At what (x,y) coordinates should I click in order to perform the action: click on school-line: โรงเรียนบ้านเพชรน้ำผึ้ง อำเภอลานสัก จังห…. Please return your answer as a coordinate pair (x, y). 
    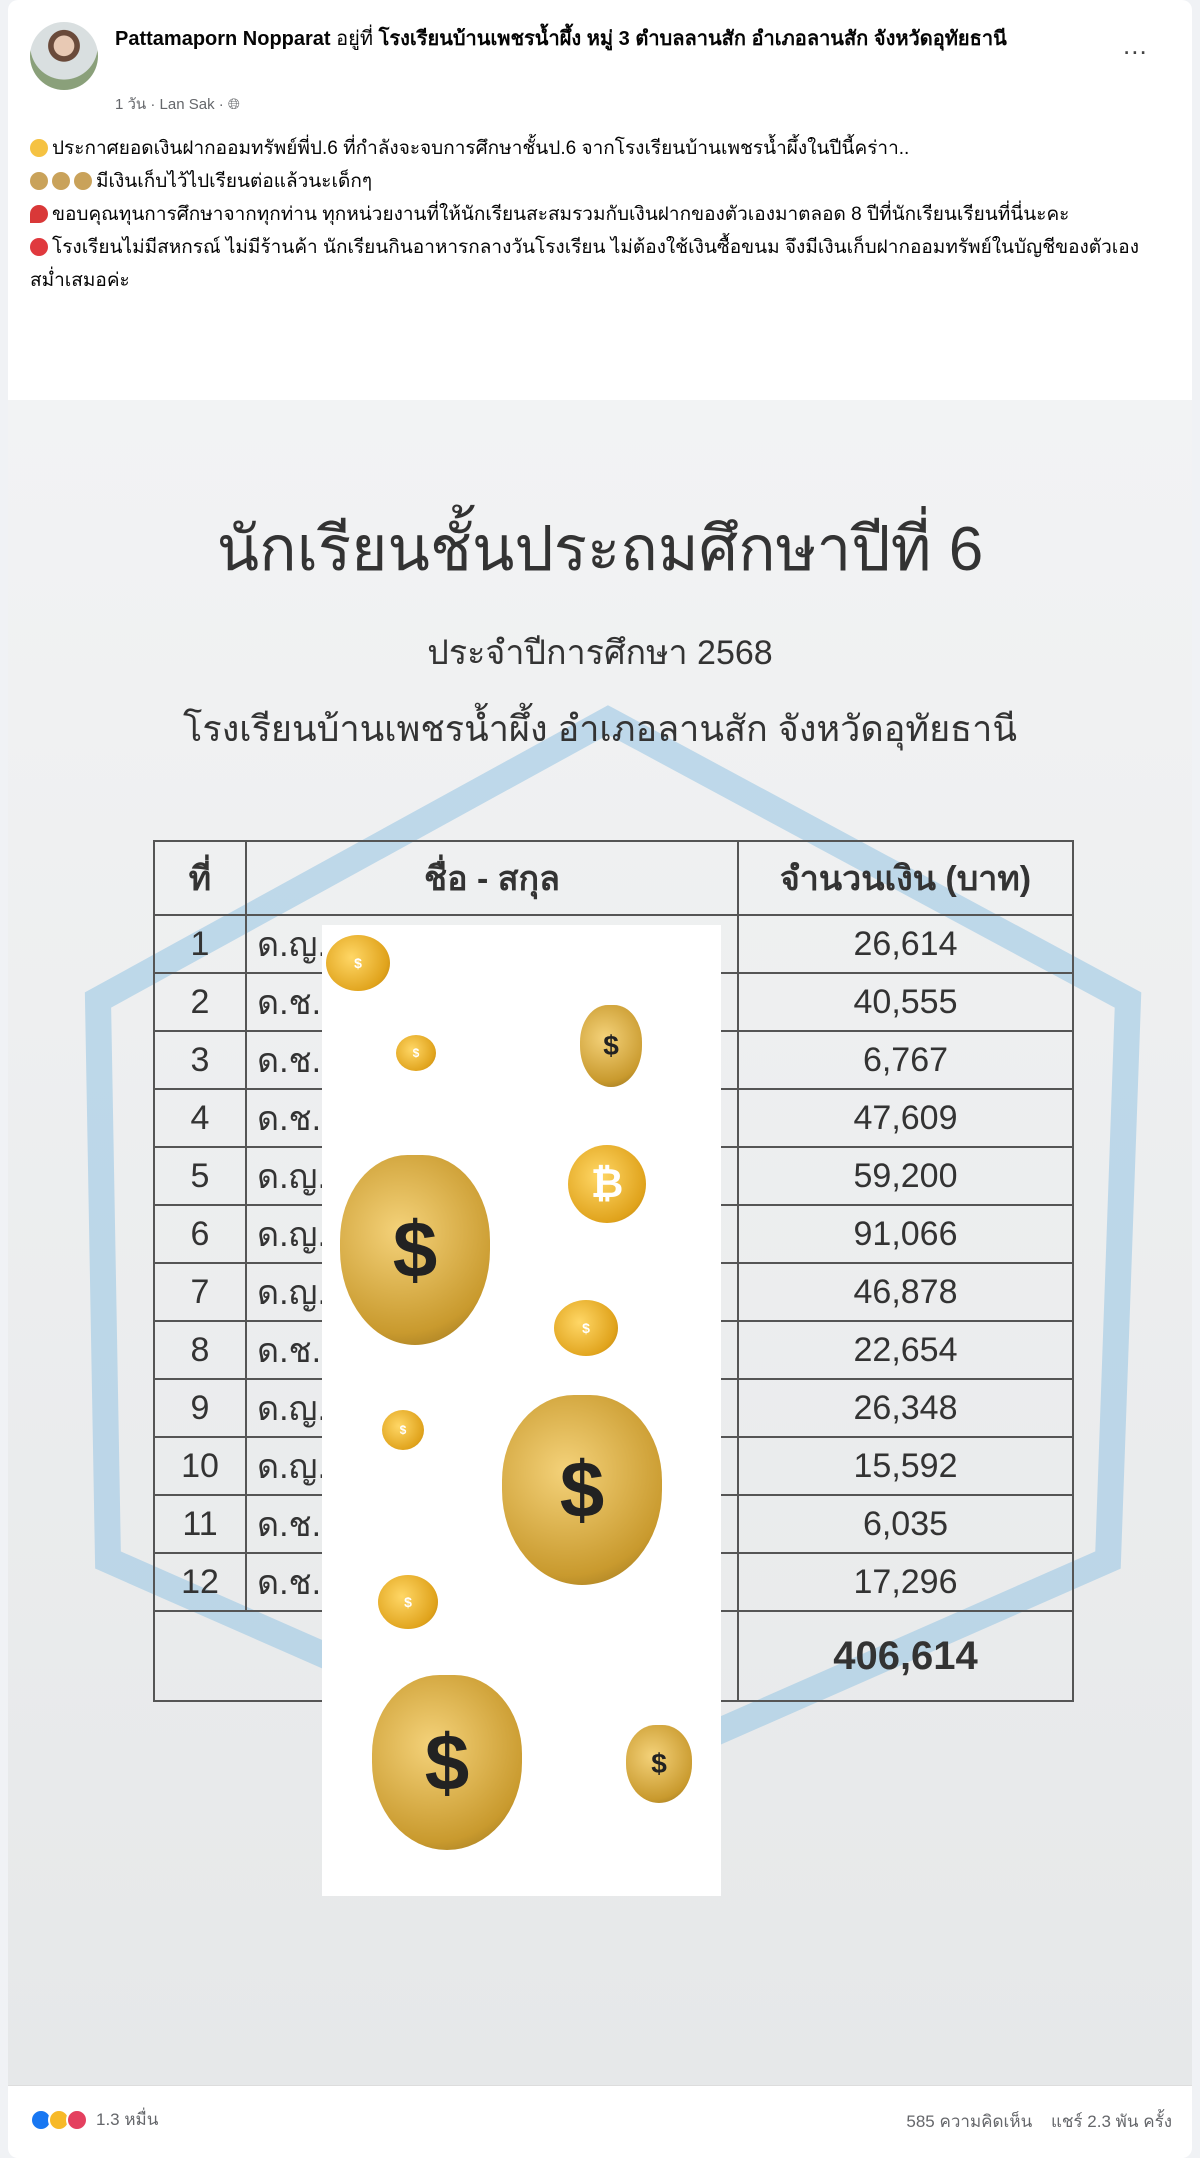
    Looking at the image, I should click on (600, 728).